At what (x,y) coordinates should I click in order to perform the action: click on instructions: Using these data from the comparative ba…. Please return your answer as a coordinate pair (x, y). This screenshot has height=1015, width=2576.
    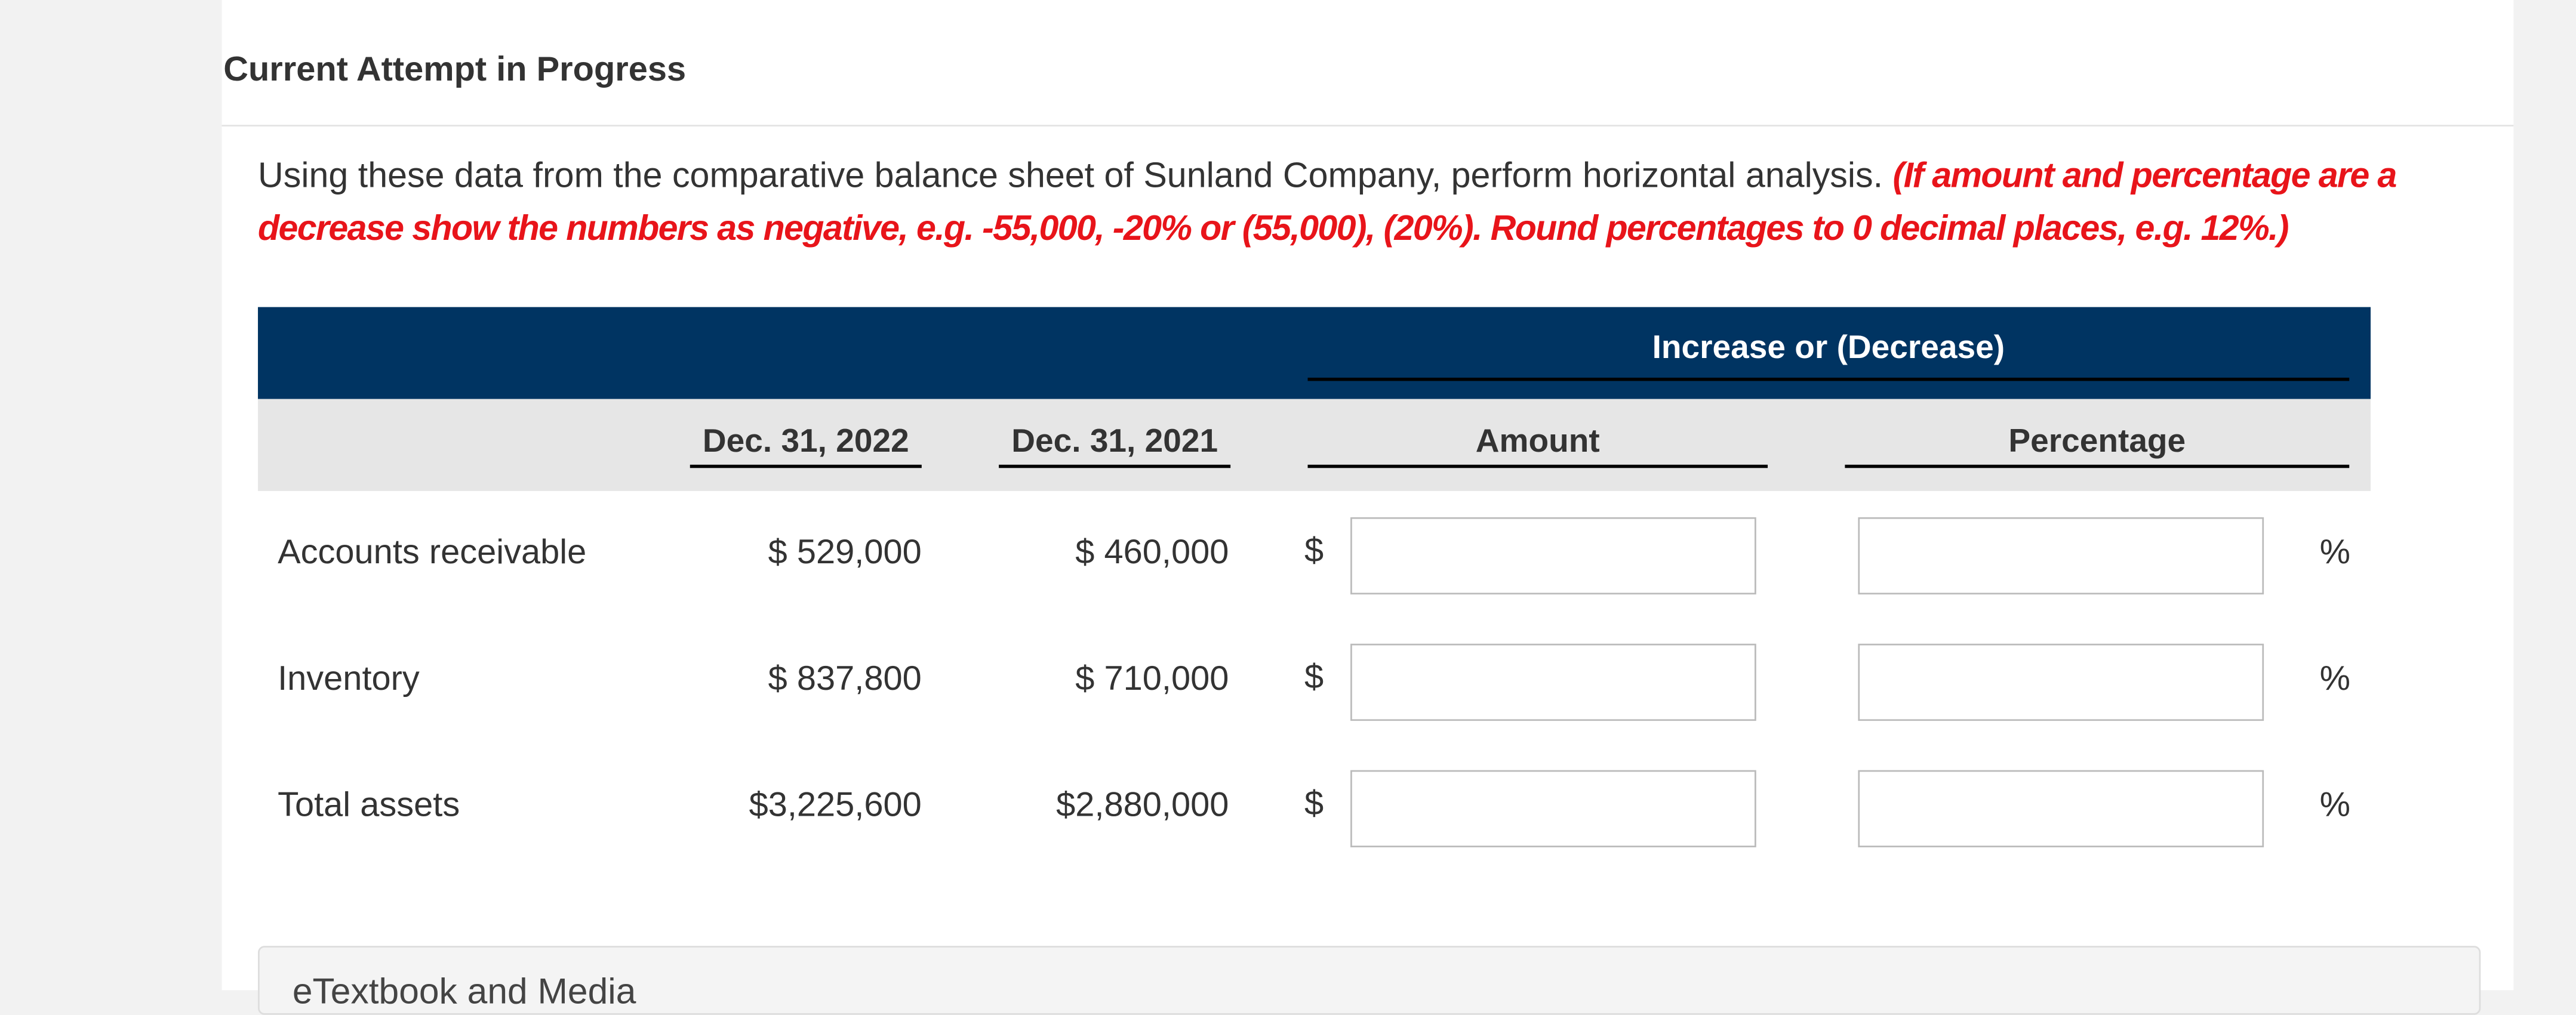
    Looking at the image, I should click on (1375, 201).